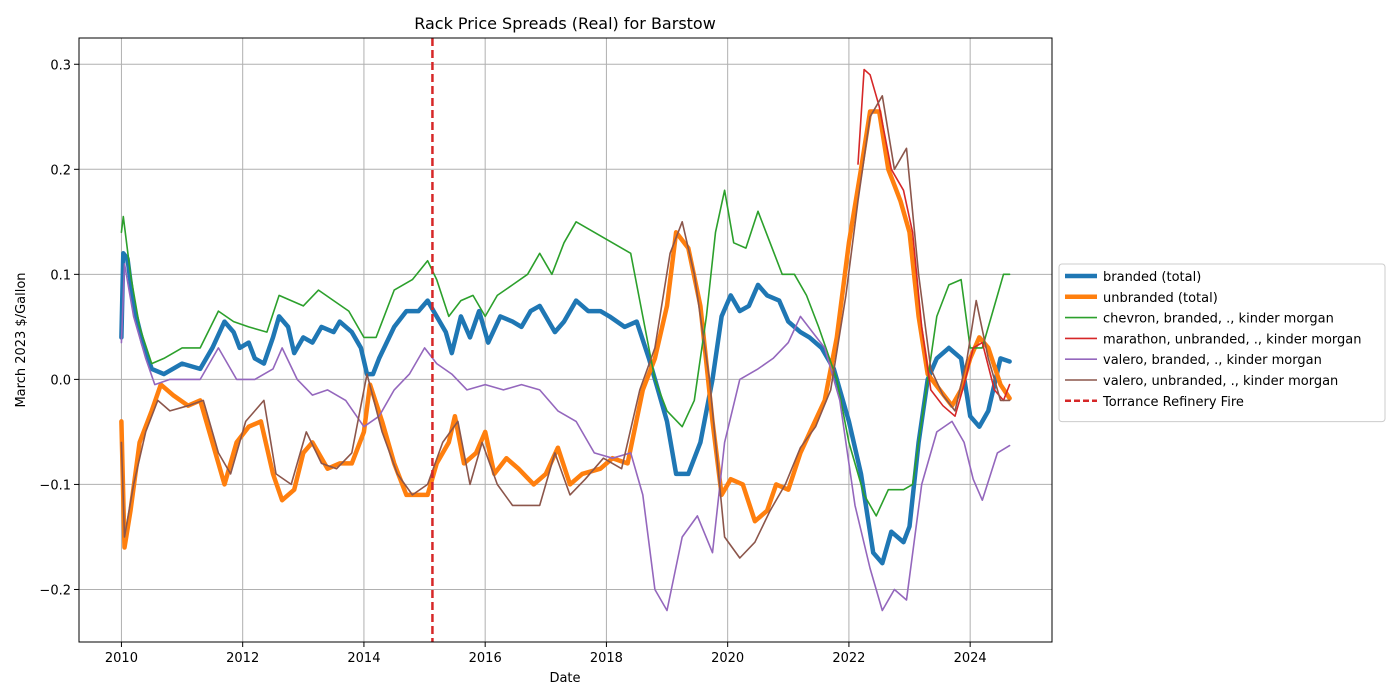  What do you see at coordinates (564, 678) in the screenshot?
I see `x-axis-label: Date` at bounding box center [564, 678].